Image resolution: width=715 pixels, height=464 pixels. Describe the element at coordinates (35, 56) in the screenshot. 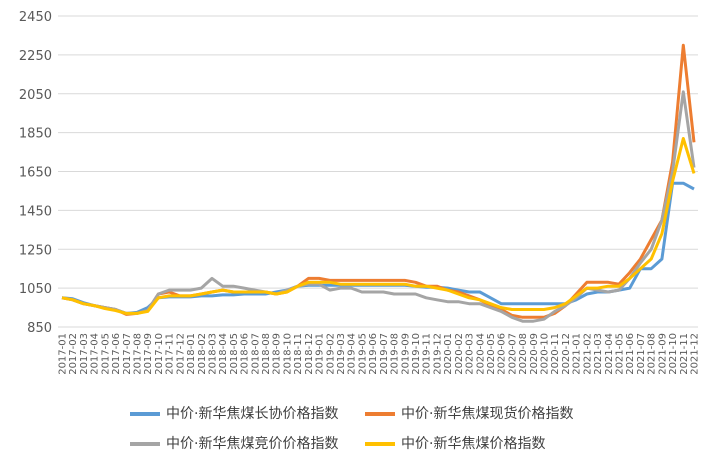

I see `y-tick-label: 2250` at that location.